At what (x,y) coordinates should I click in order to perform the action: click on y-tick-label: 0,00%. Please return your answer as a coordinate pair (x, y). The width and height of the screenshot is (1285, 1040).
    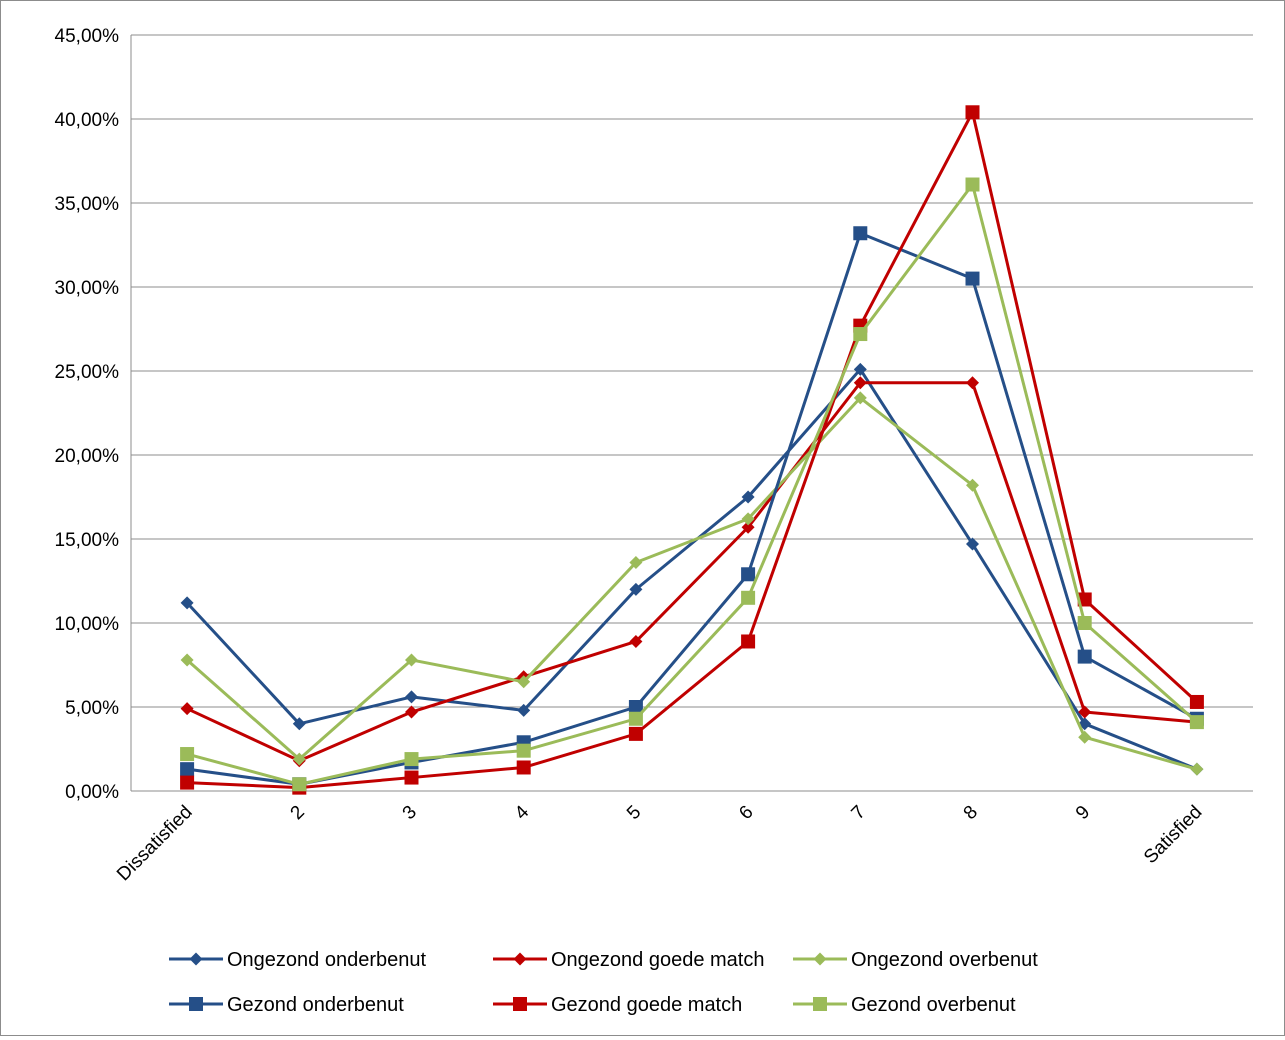
    Looking at the image, I should click on (92, 792).